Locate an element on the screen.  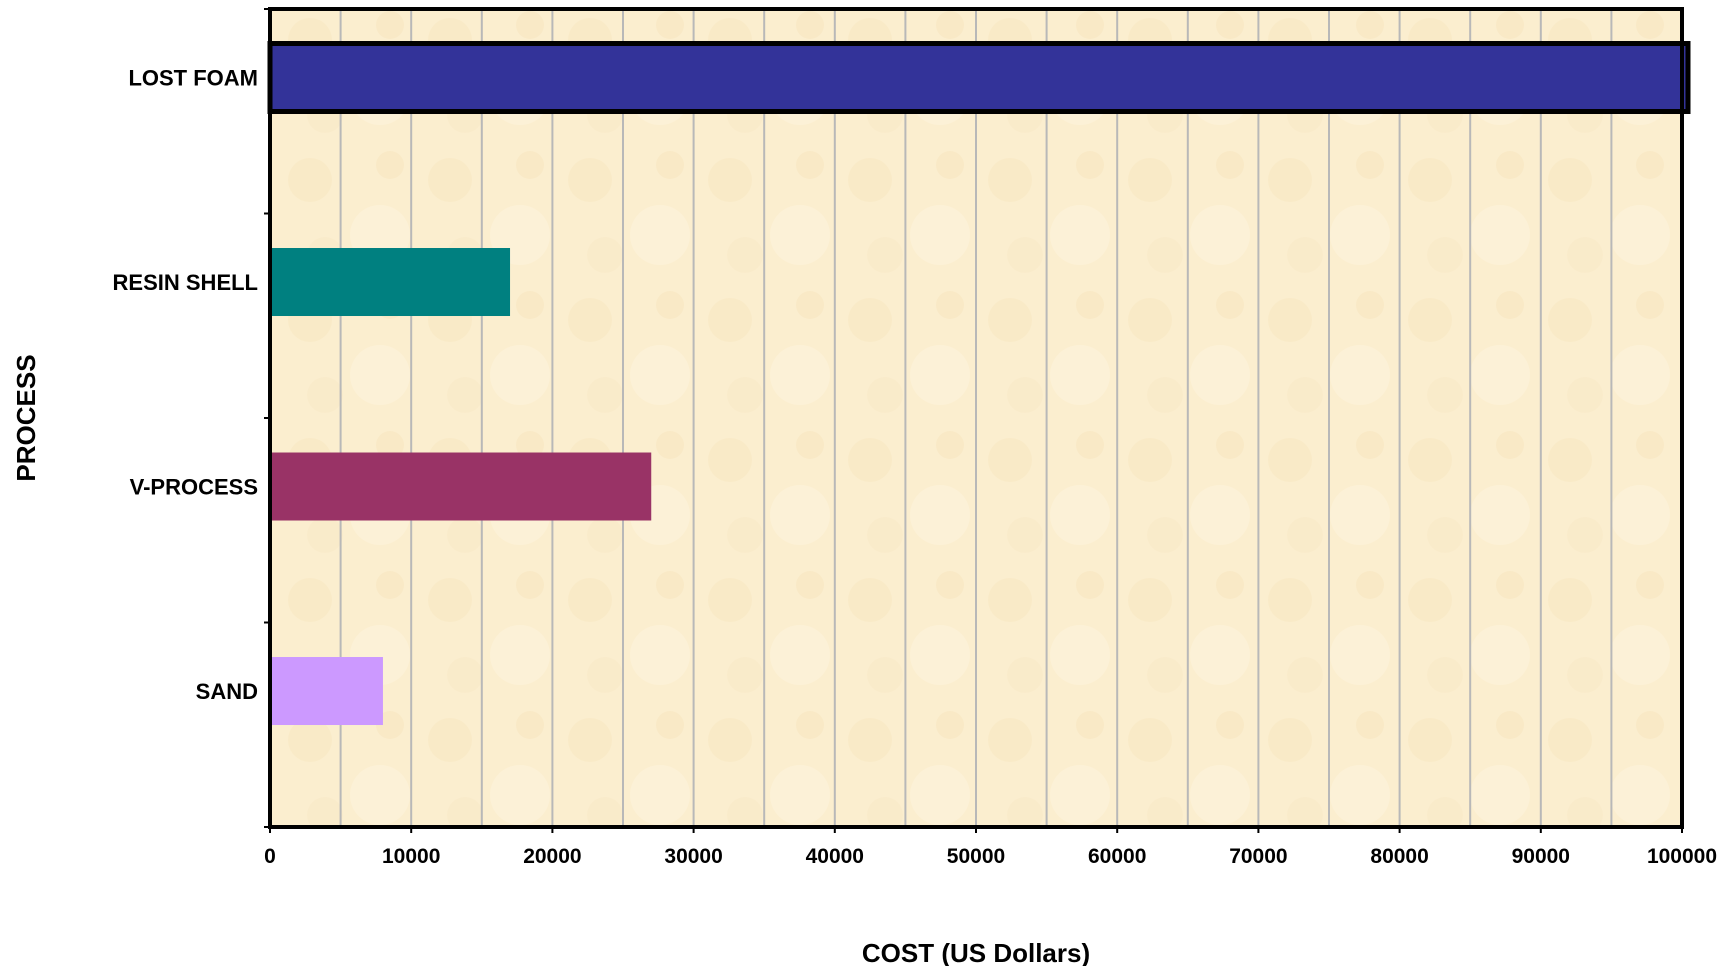
x-tick-label: 10000 is located at coordinates (411, 856).